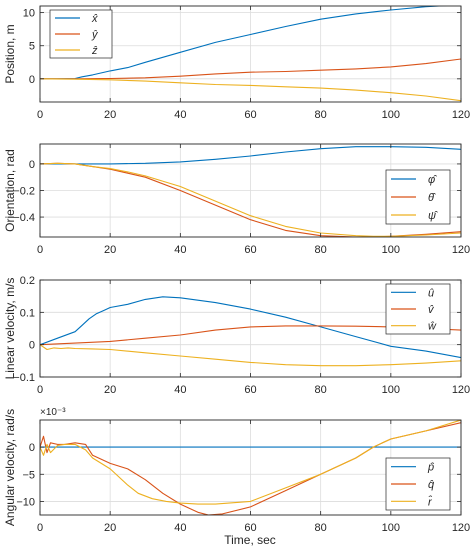  What do you see at coordinates (94, 51) in the screenshot?
I see `legend-label-3: ẑ` at bounding box center [94, 51].